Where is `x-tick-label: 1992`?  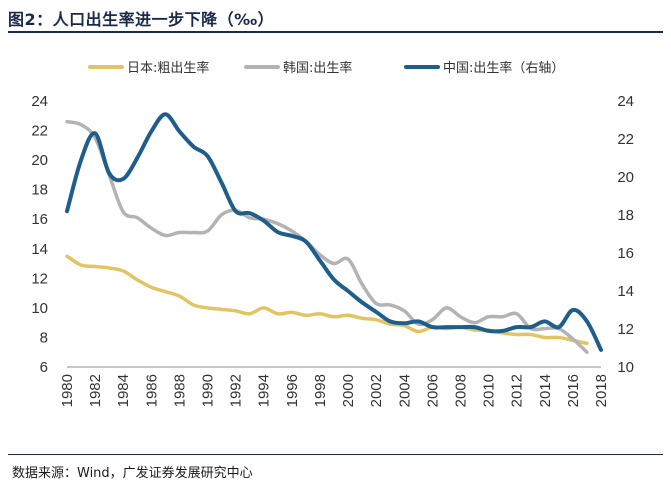
x-tick-label: 1992 is located at coordinates (236, 390).